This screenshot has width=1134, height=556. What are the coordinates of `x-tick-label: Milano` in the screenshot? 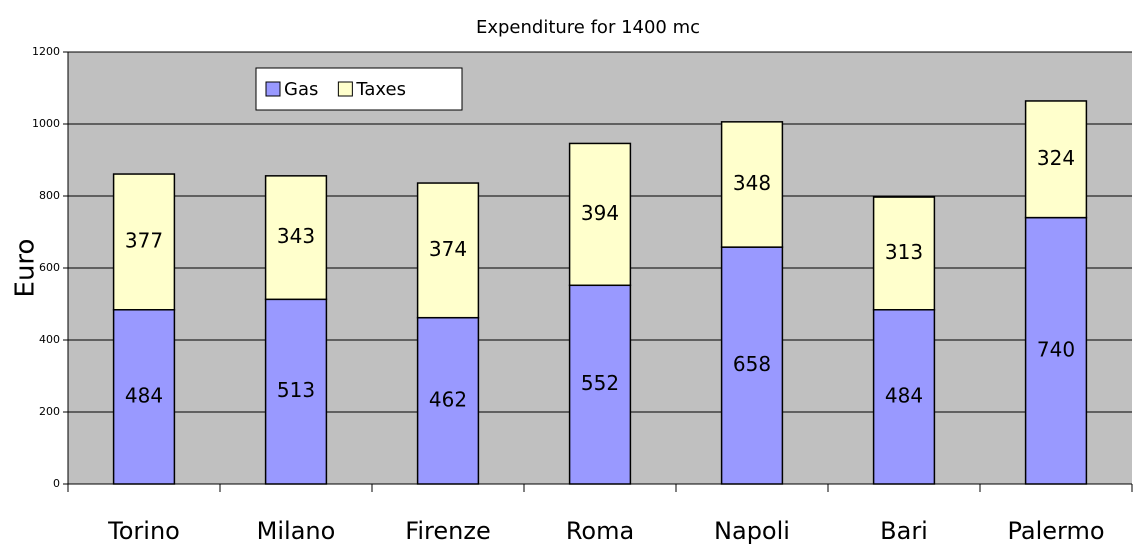 It's located at (296, 531).